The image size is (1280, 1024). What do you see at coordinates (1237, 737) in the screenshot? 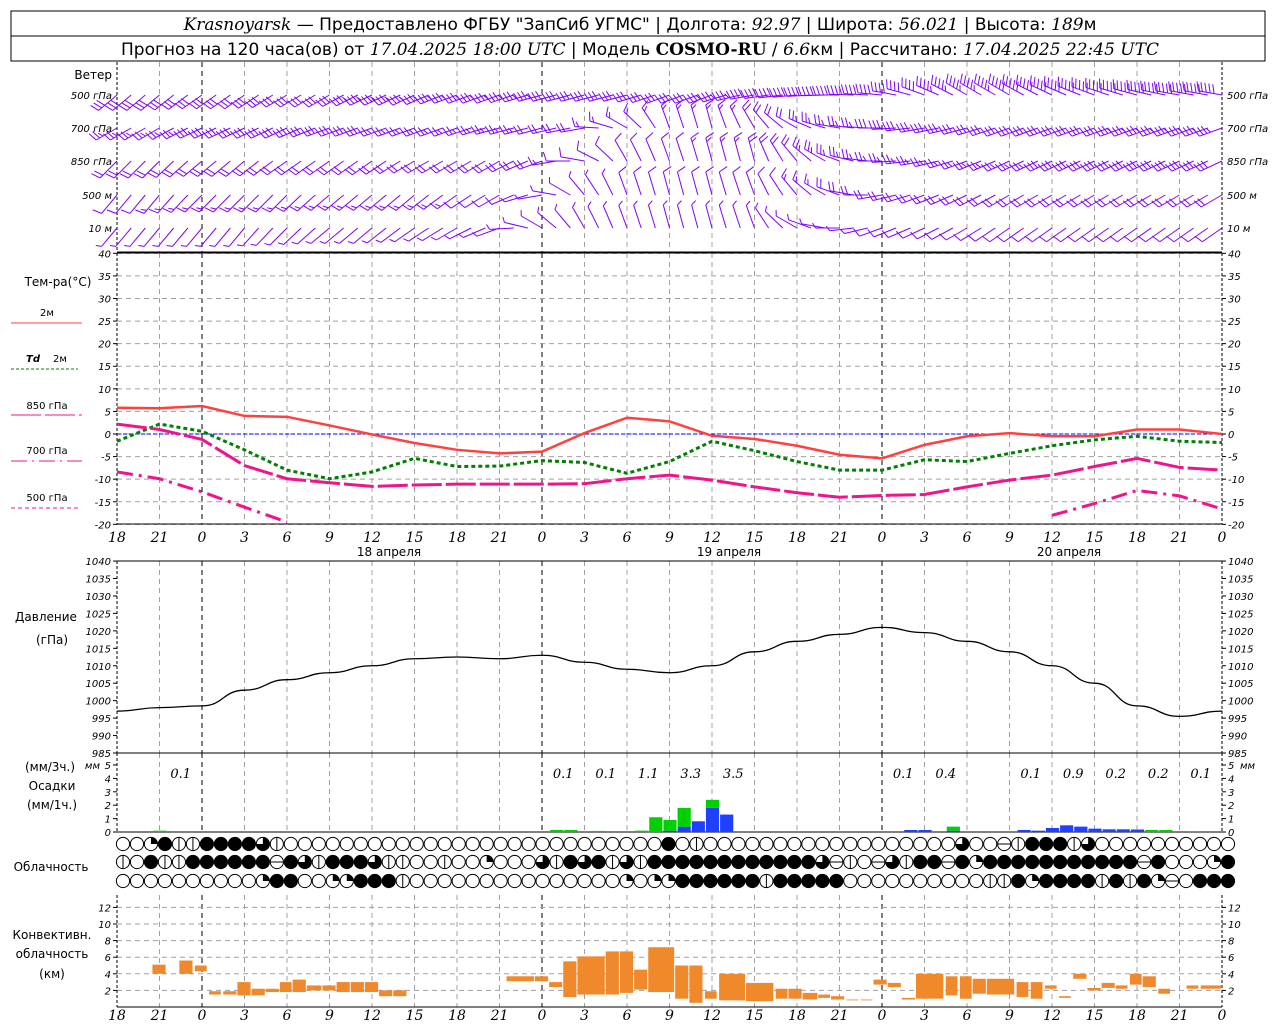
I see `pressure-tick-label-right: 990` at bounding box center [1237, 737].